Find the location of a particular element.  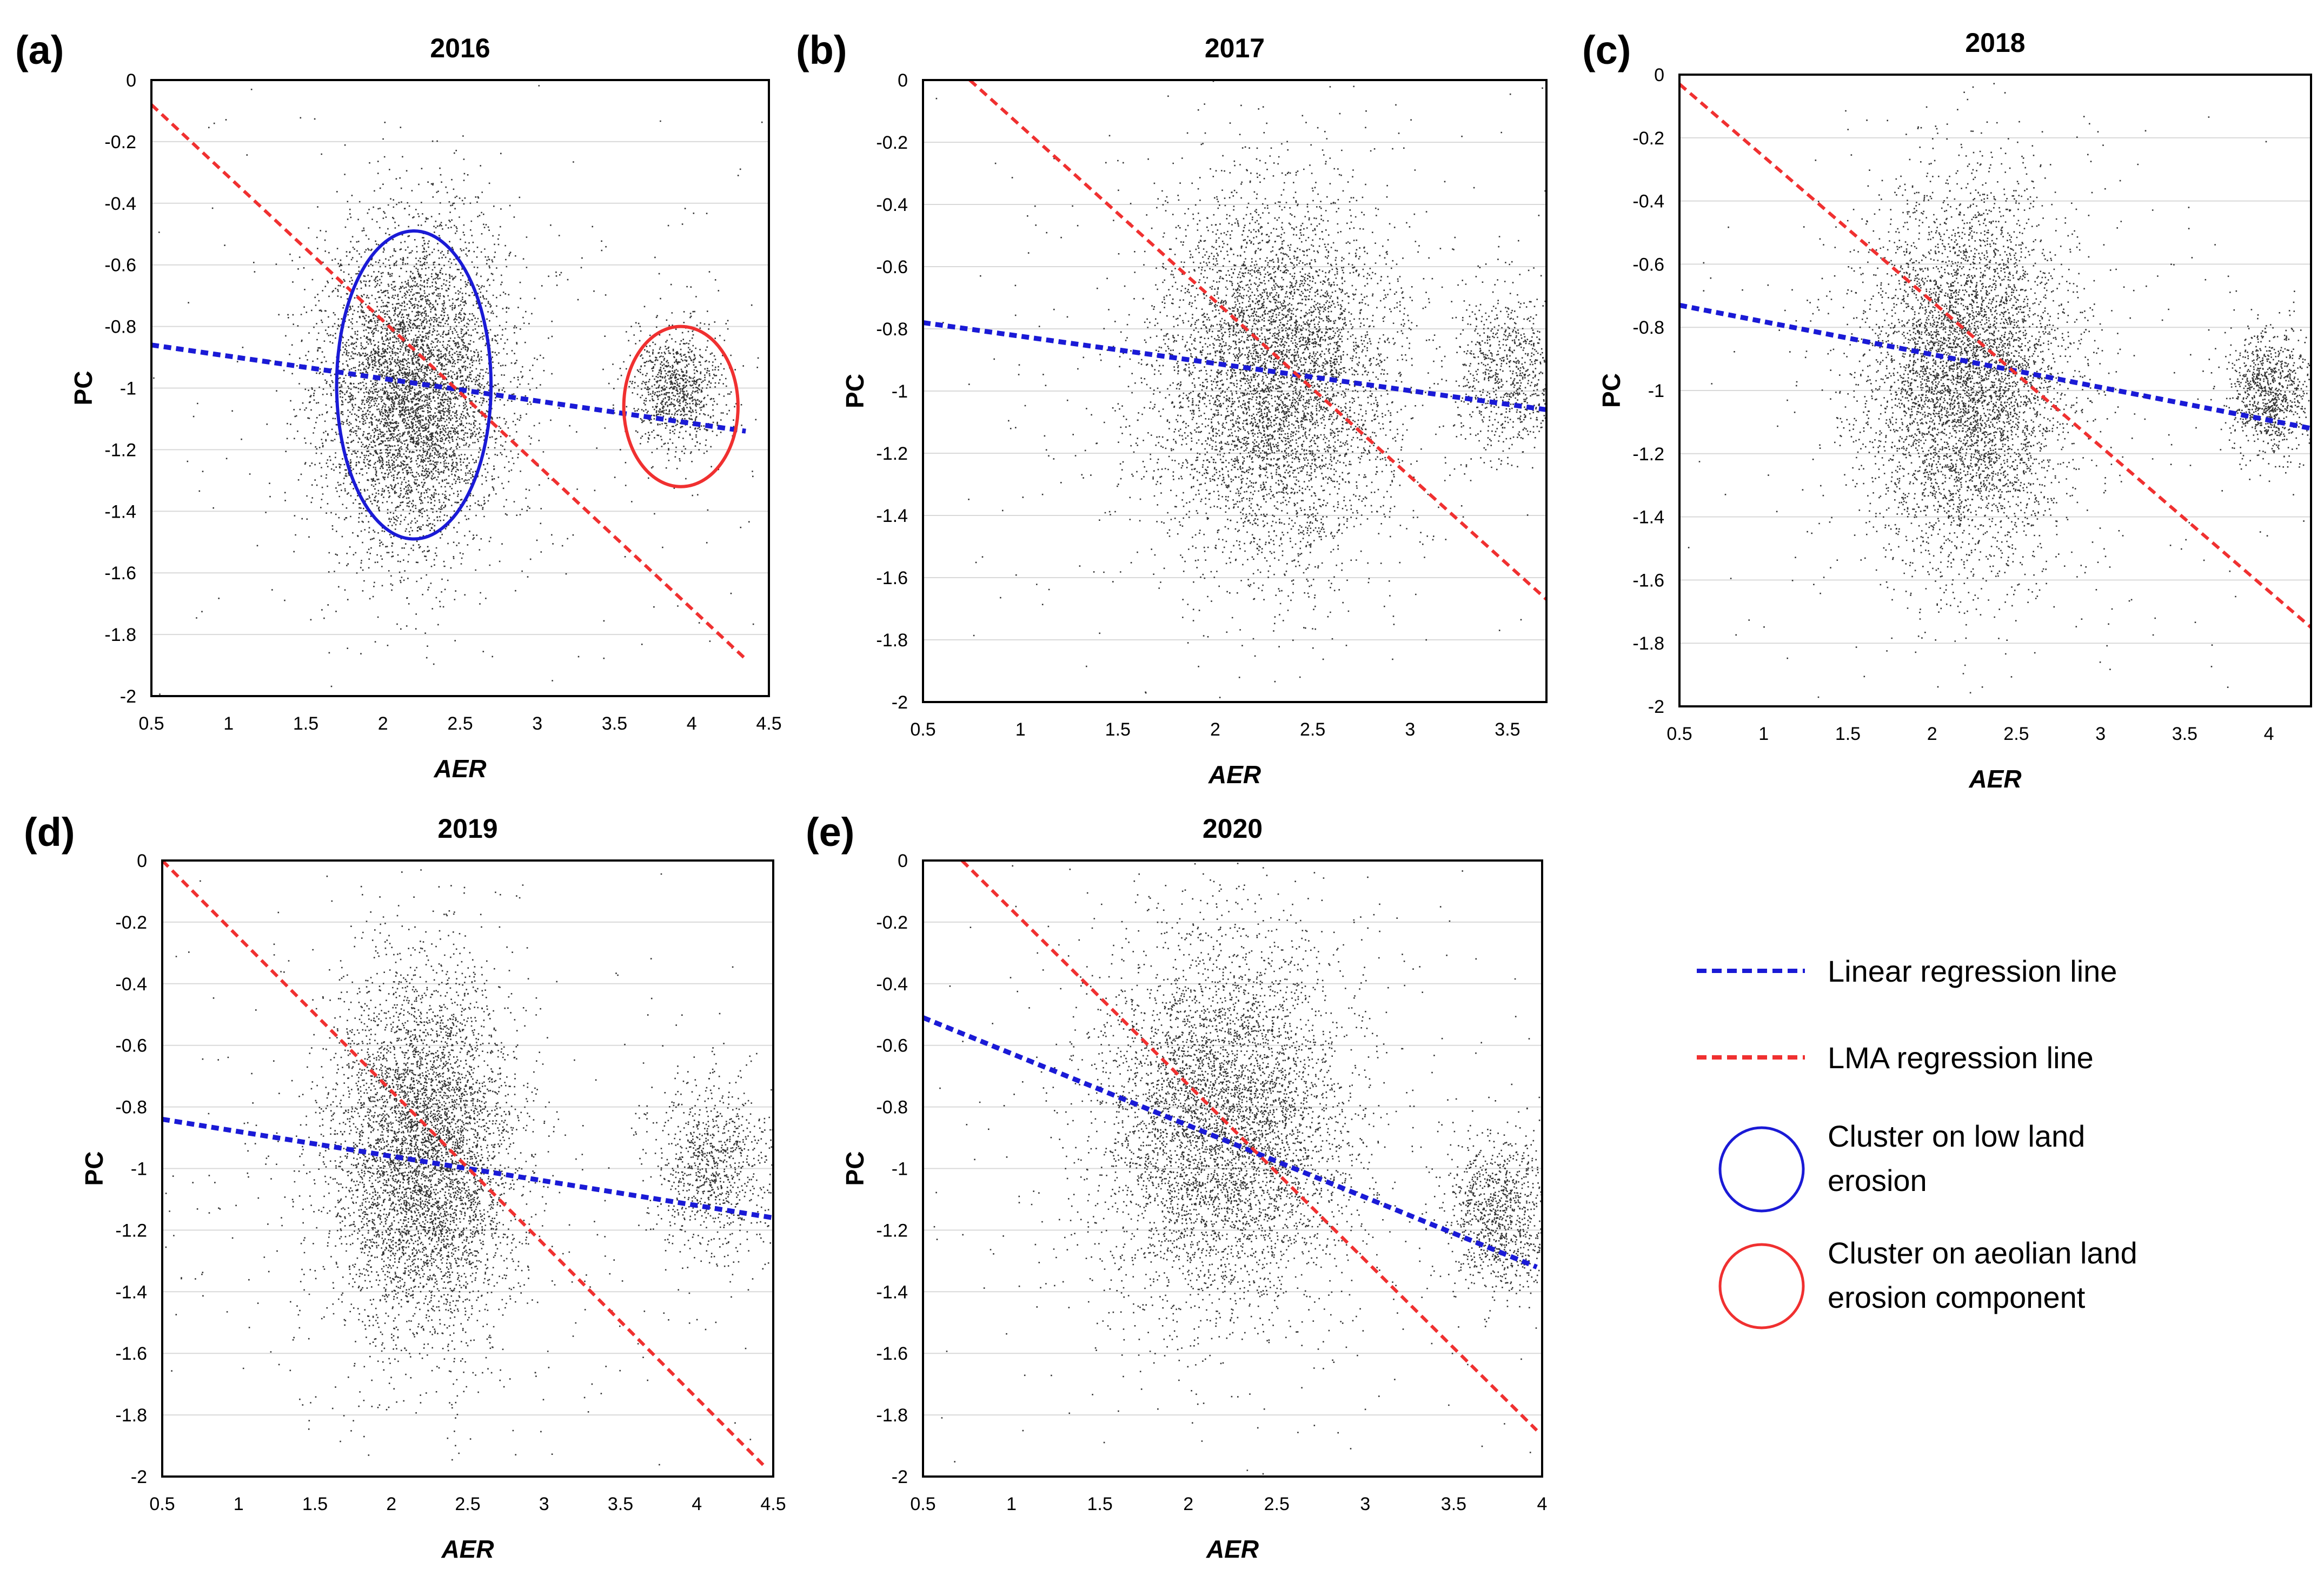

panel-title: 2016 is located at coordinates (460, 48).